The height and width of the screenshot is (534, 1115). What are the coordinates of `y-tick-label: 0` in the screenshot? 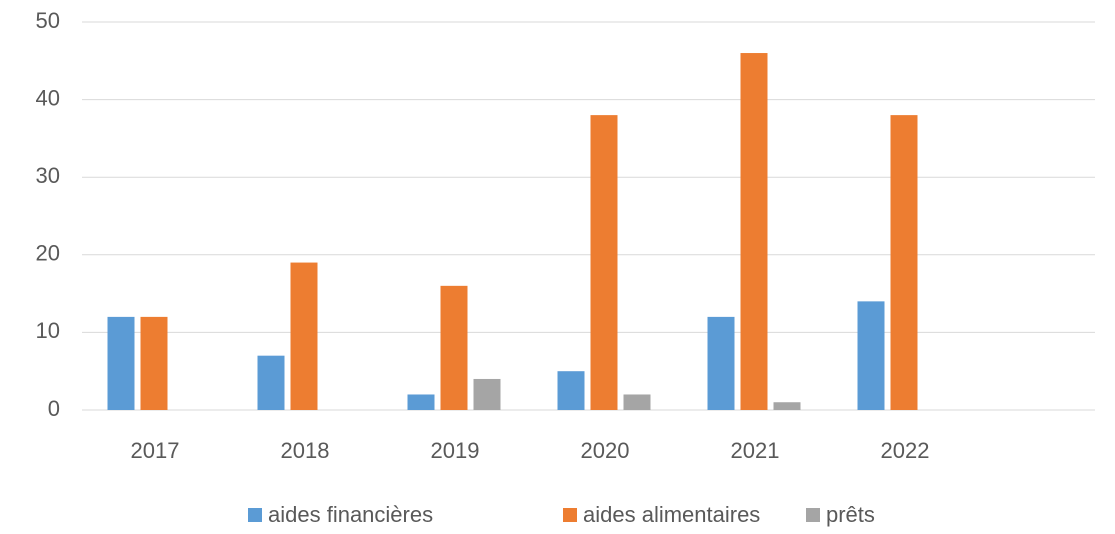 It's located at (54, 408).